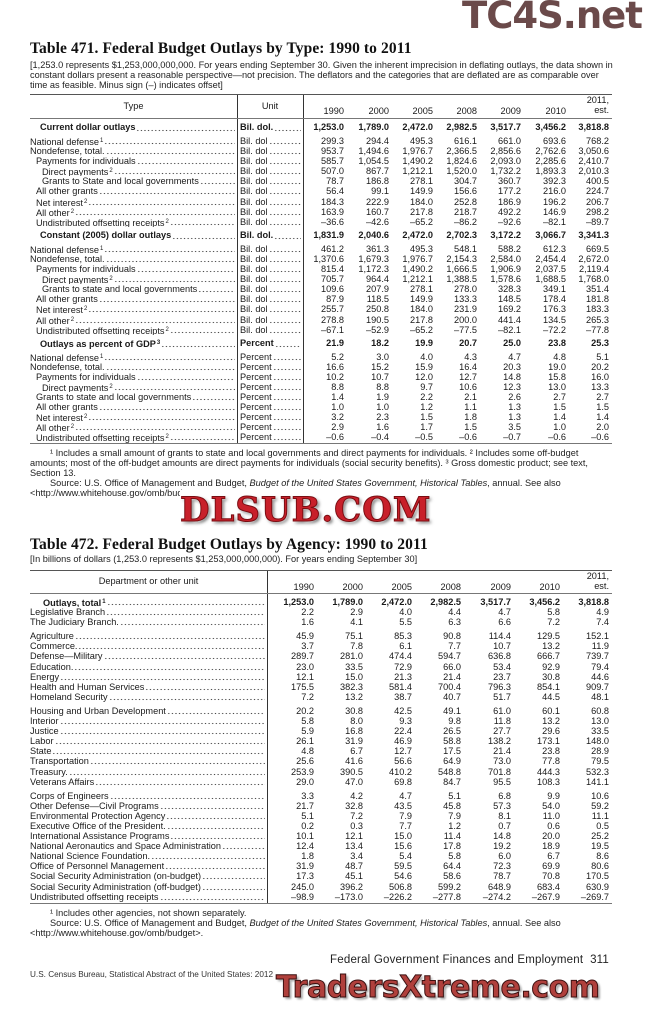 The image size is (652, 1024). What do you see at coordinates (500, 587) in the screenshot?
I see `col-year-2009: 2009` at bounding box center [500, 587].